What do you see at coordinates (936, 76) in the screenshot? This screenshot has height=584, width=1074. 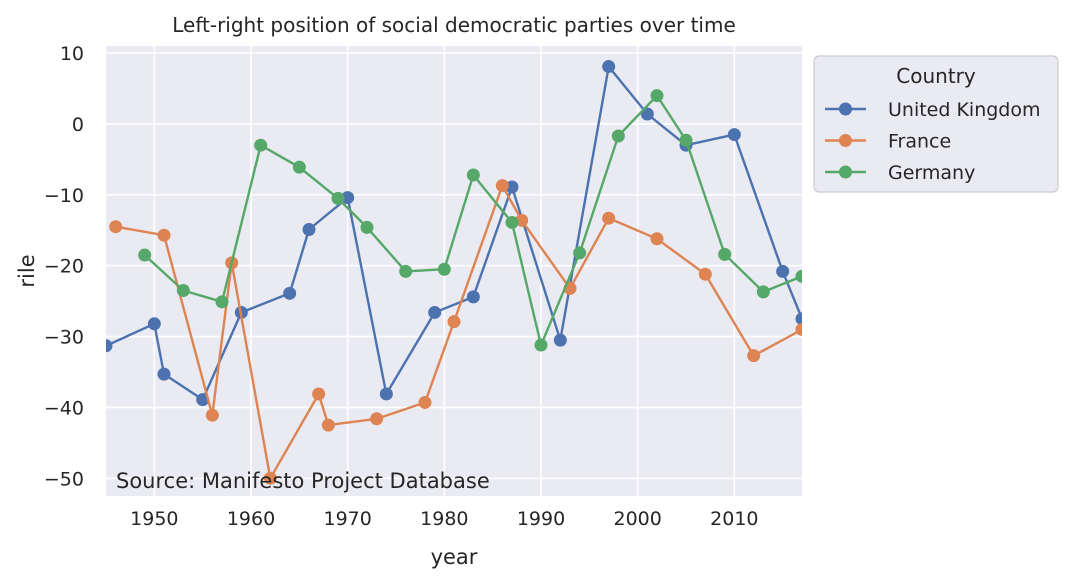 I see `legend-title: Country` at bounding box center [936, 76].